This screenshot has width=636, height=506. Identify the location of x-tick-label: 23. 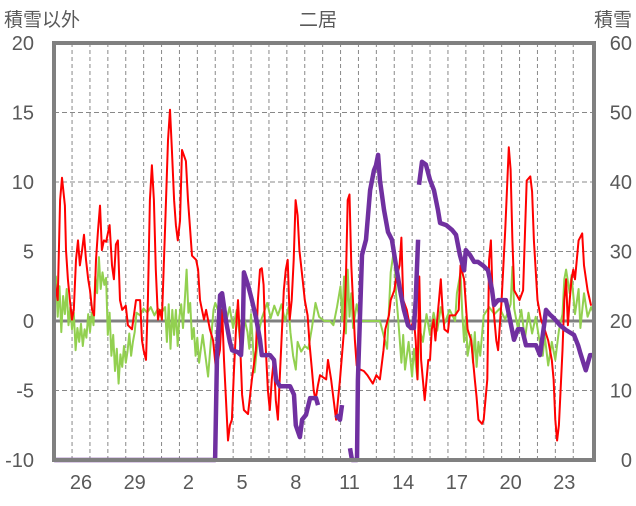
(564, 483).